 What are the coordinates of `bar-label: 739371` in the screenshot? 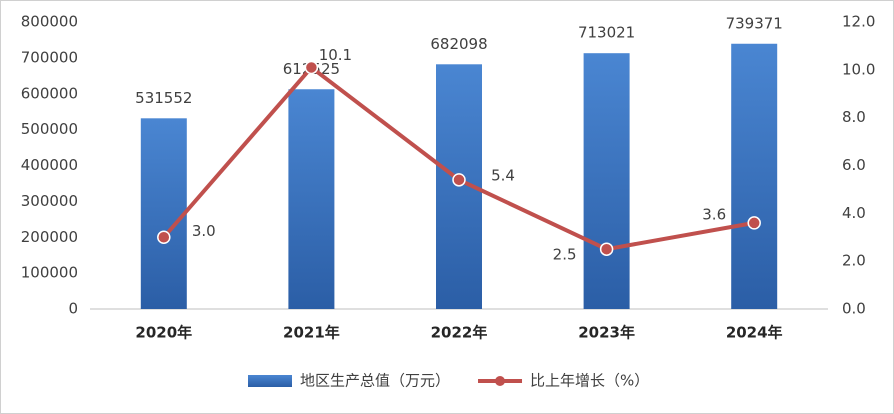 It's located at (754, 23).